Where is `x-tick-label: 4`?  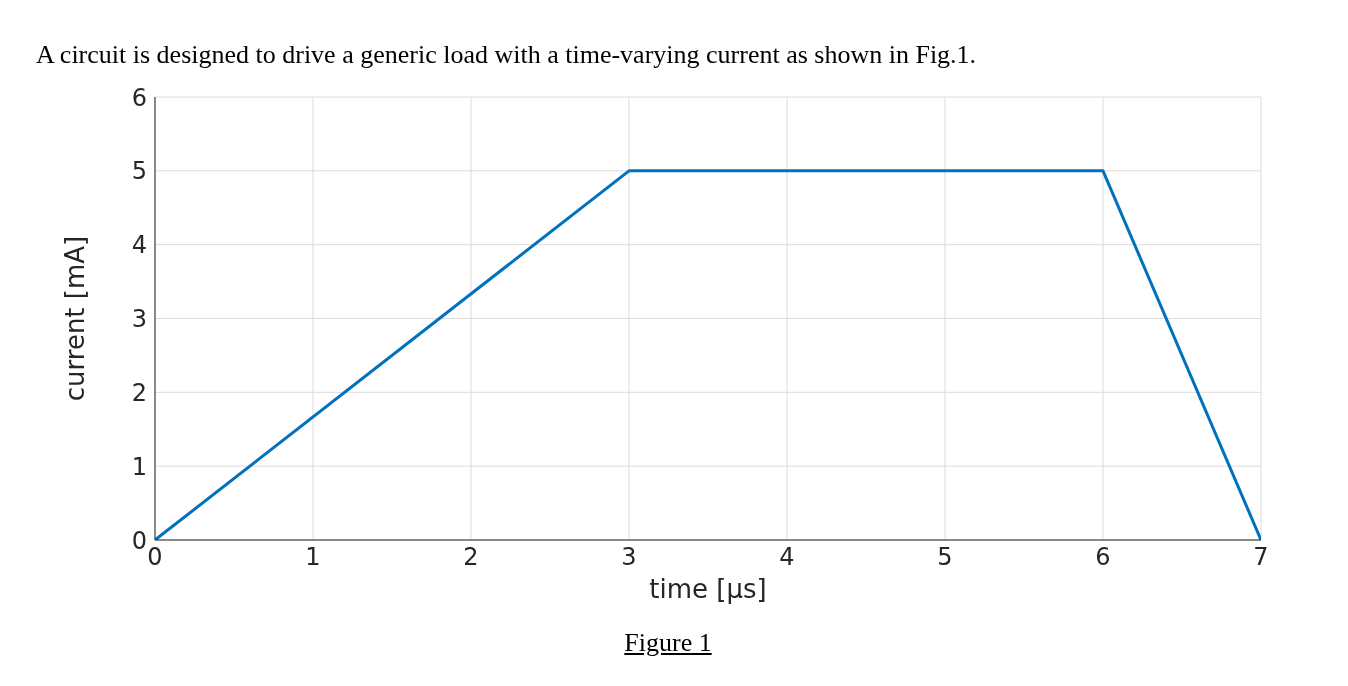 x-tick-label: 4 is located at coordinates (787, 557).